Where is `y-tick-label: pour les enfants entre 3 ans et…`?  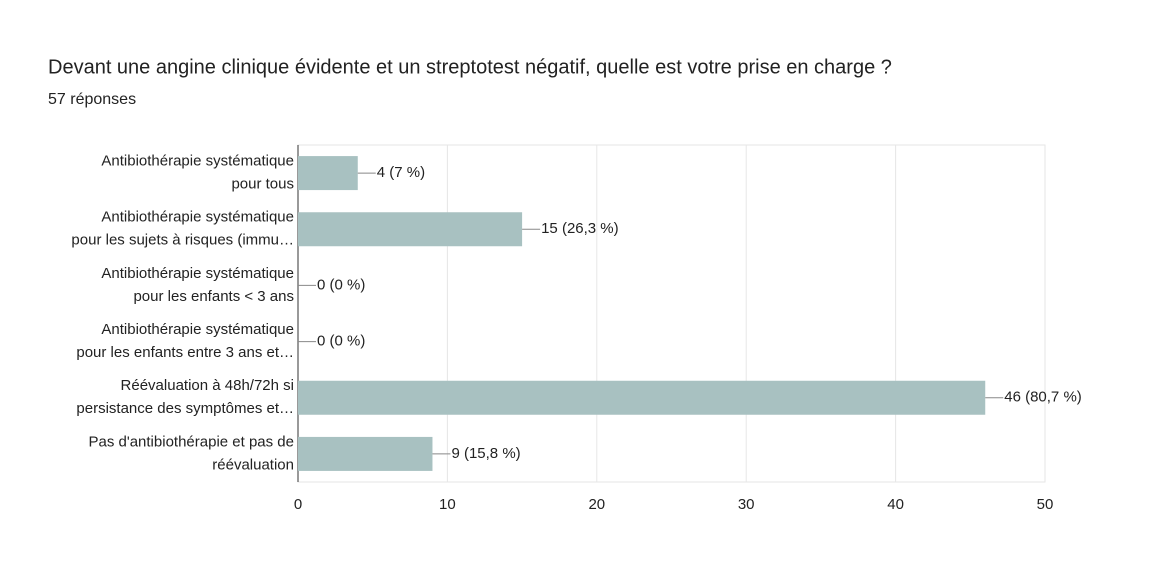 y-tick-label: pour les enfants entre 3 ans et… is located at coordinates (185, 352).